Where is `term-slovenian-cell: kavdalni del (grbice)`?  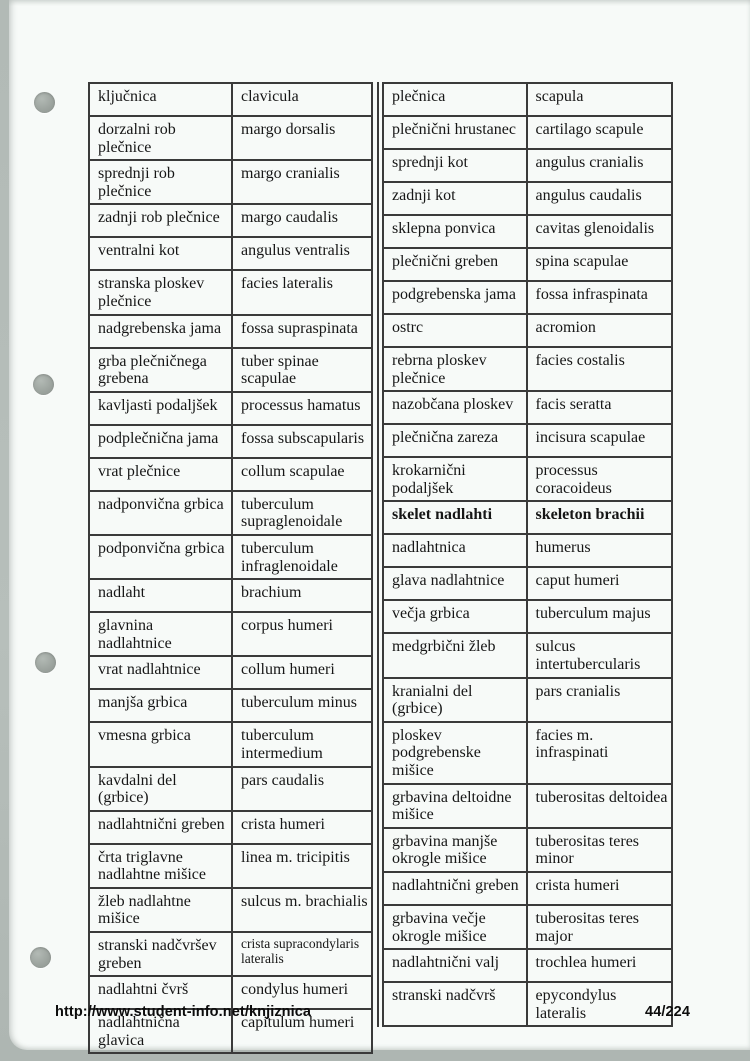 term-slovenian-cell: kavdalni del (grbice) is located at coordinates (160, 788).